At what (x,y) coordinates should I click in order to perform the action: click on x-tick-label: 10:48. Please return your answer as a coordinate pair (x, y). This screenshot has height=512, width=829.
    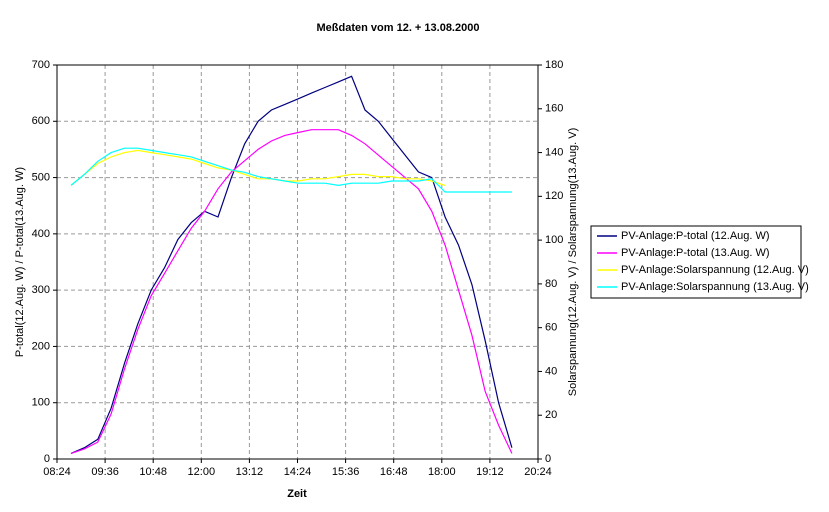
    Looking at the image, I should click on (153, 472).